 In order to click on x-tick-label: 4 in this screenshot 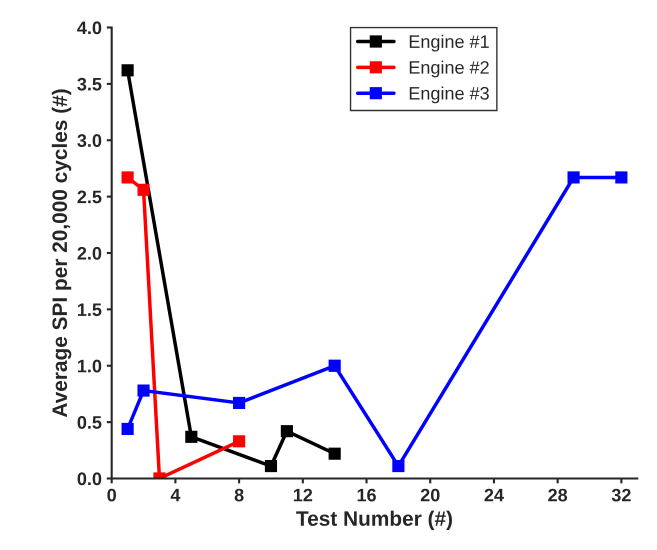, I will do `click(175, 495)`.